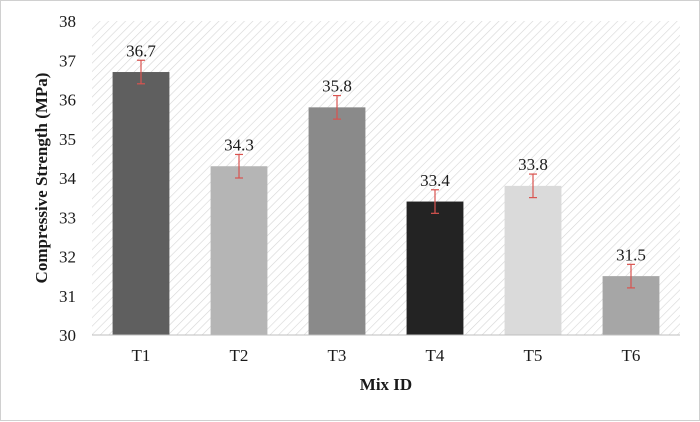 Image resolution: width=700 pixels, height=422 pixels. Describe the element at coordinates (141, 355) in the screenshot. I see `x-tick-label-t1: T1` at that location.